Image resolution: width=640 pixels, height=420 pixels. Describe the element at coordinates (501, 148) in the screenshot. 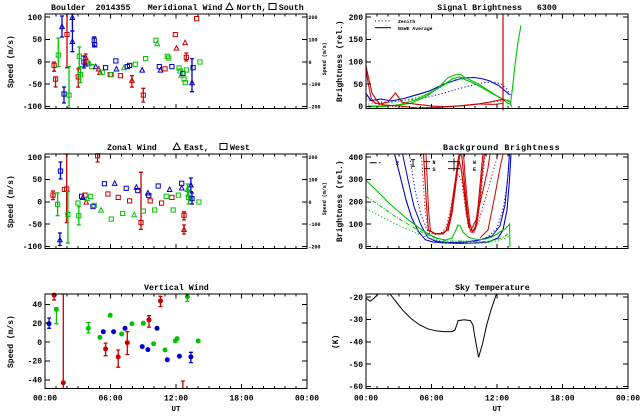

I see `svg-text: Background Brightness` at that location.